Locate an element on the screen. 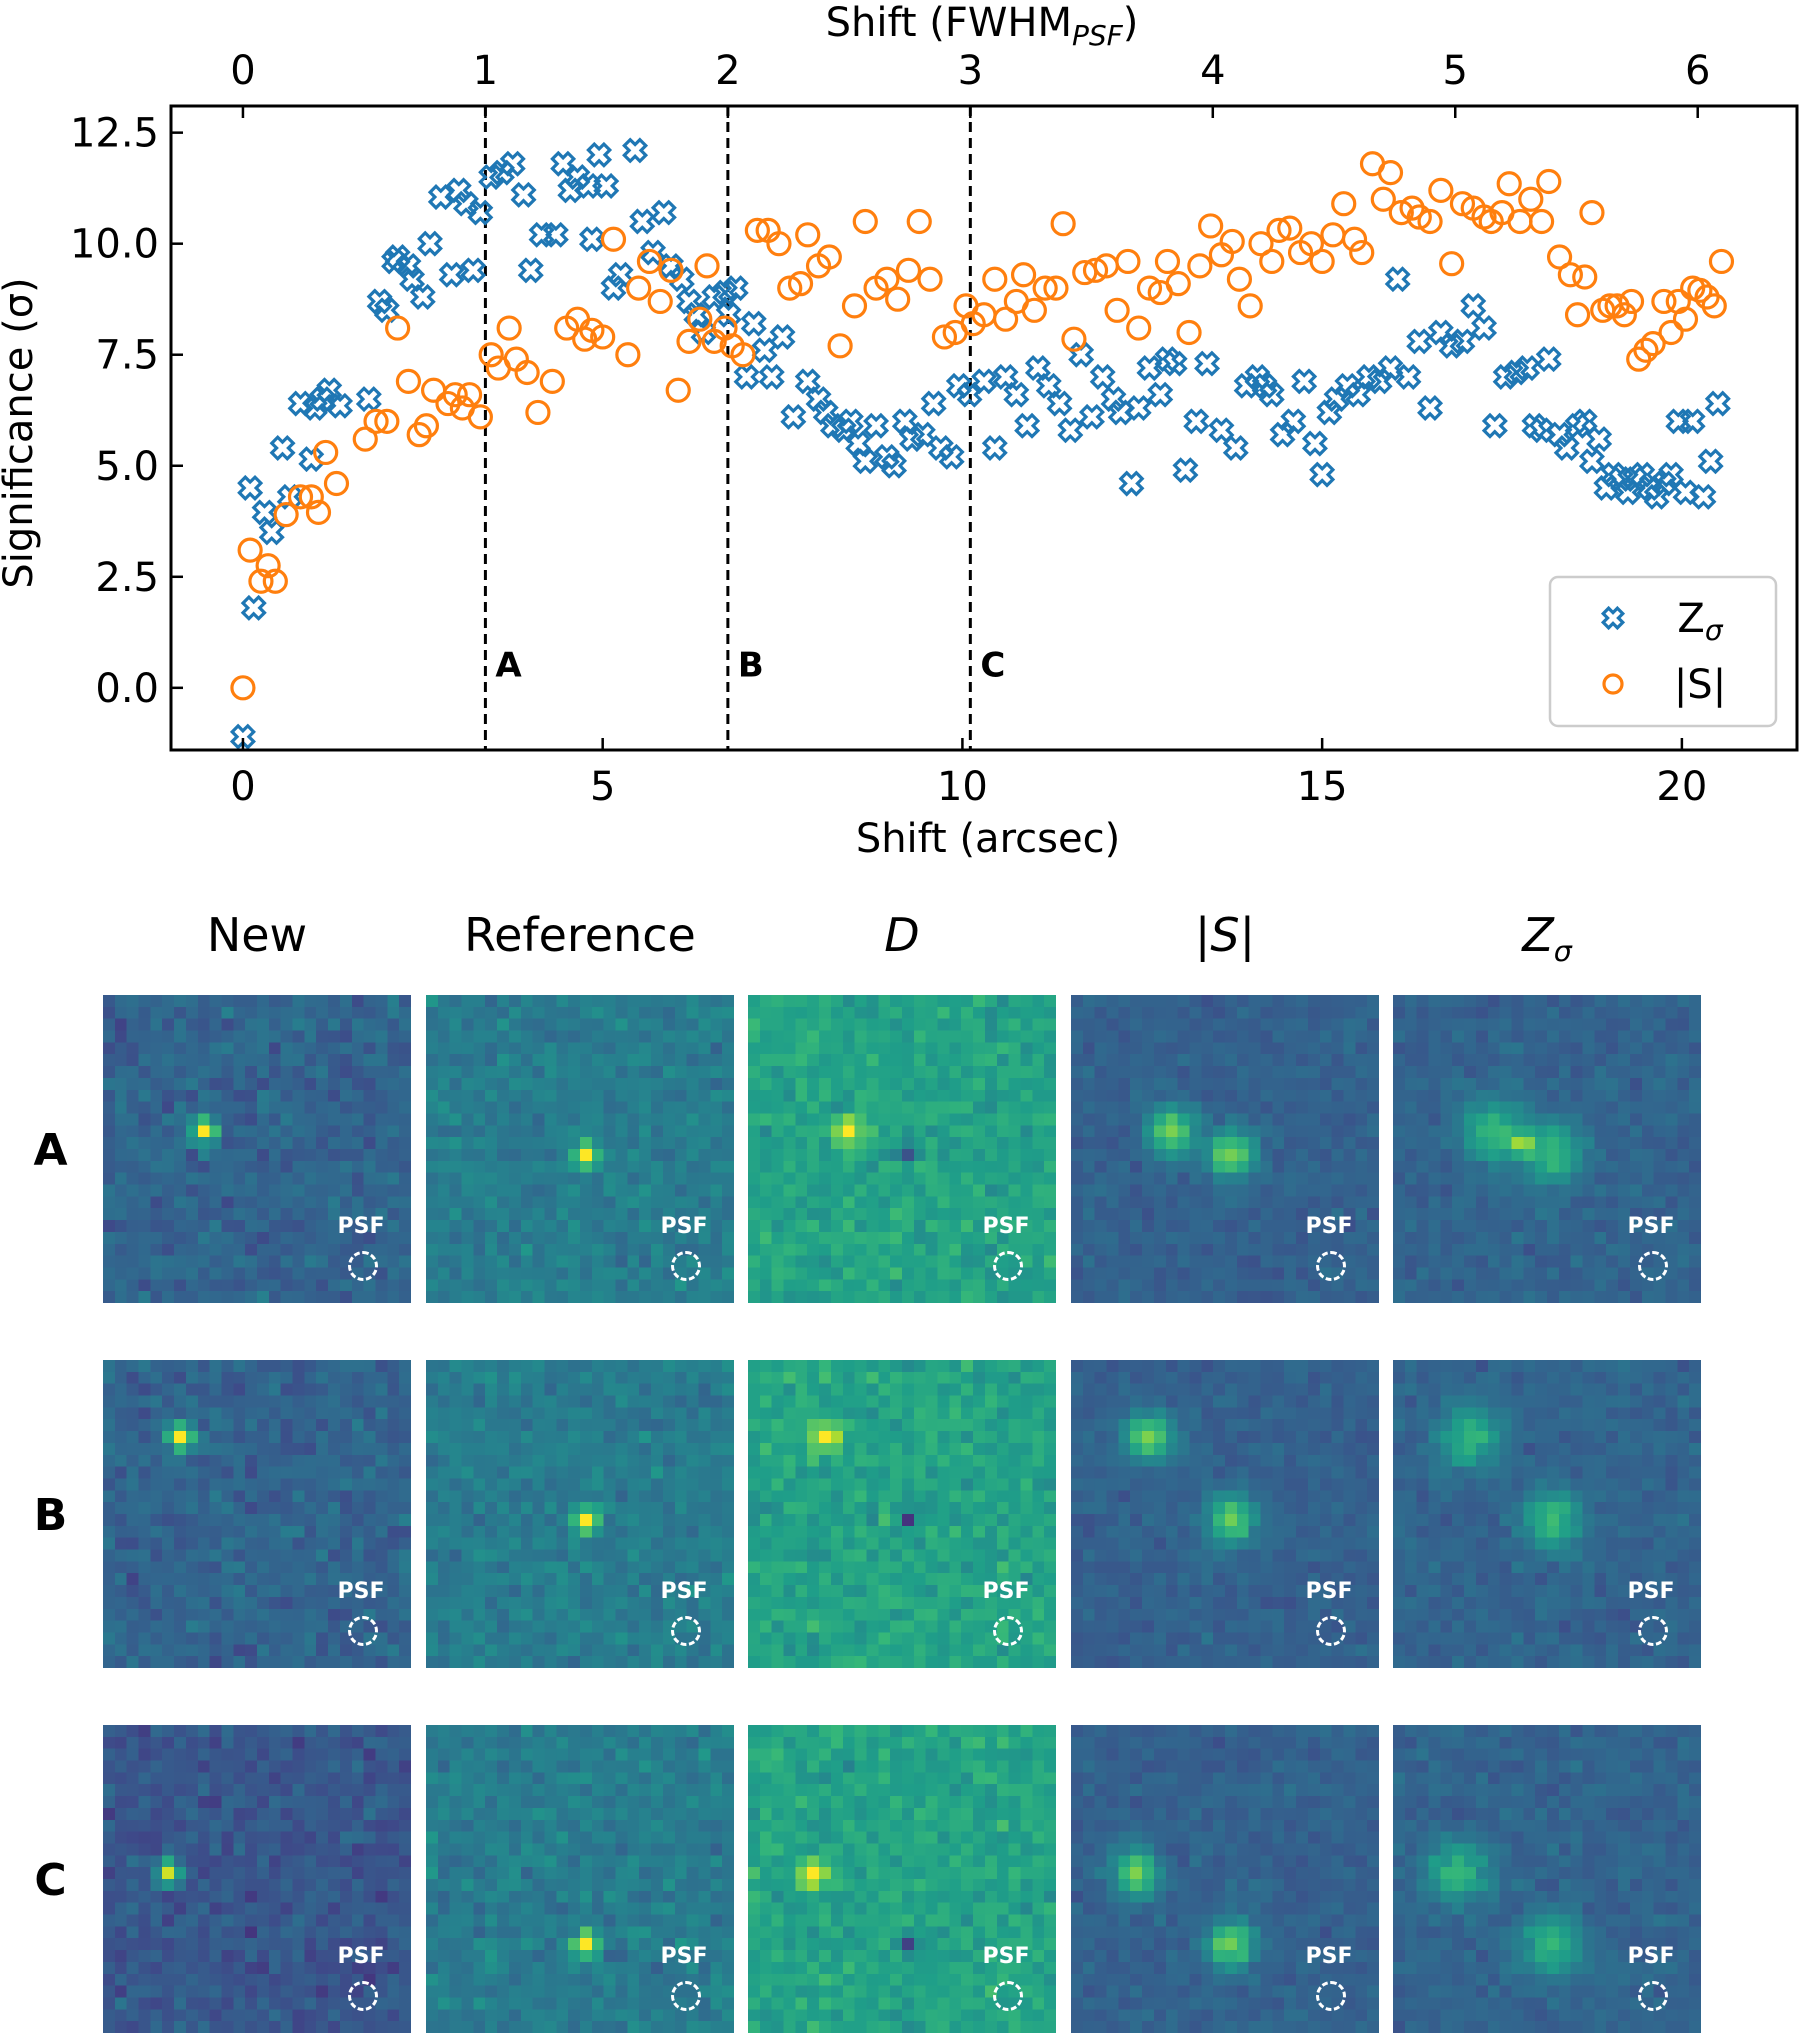  image-panel-a-d: PSF is located at coordinates (902, 1149).